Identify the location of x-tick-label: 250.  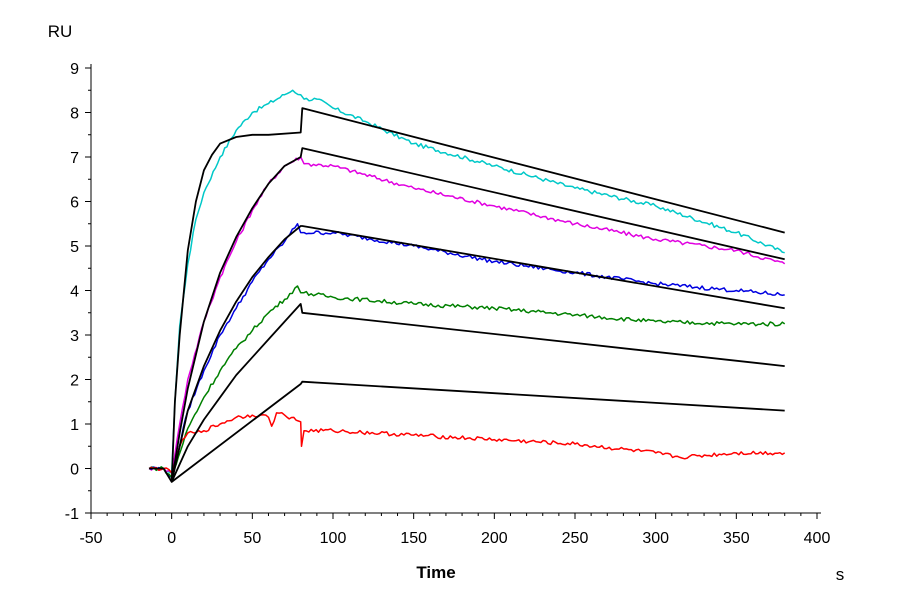
(575, 538).